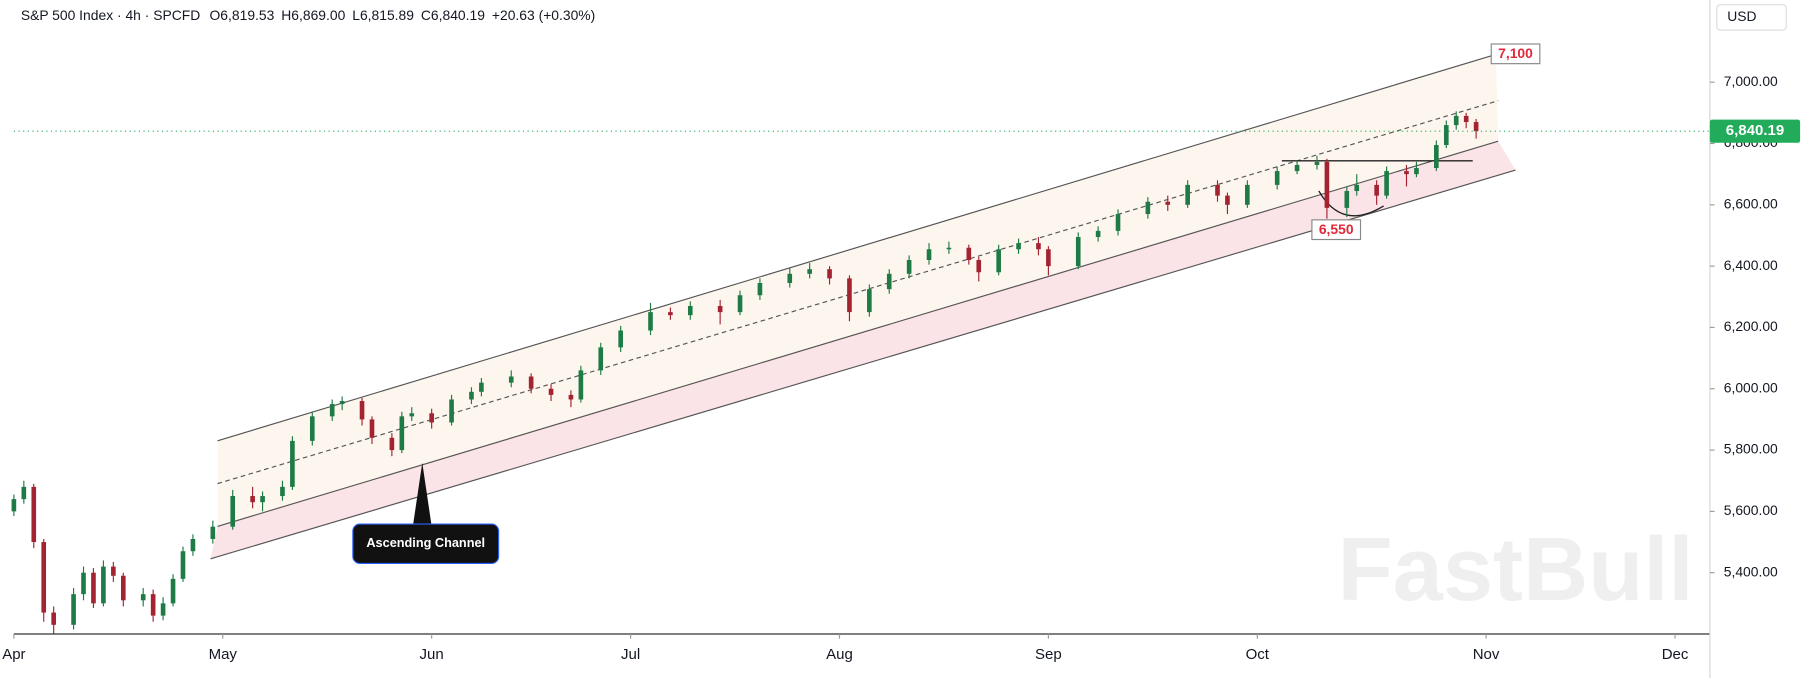 This screenshot has height=678, width=1814. Describe the element at coordinates (1751, 81) in the screenshot. I see `y-tick-label: 7,000.00` at that location.